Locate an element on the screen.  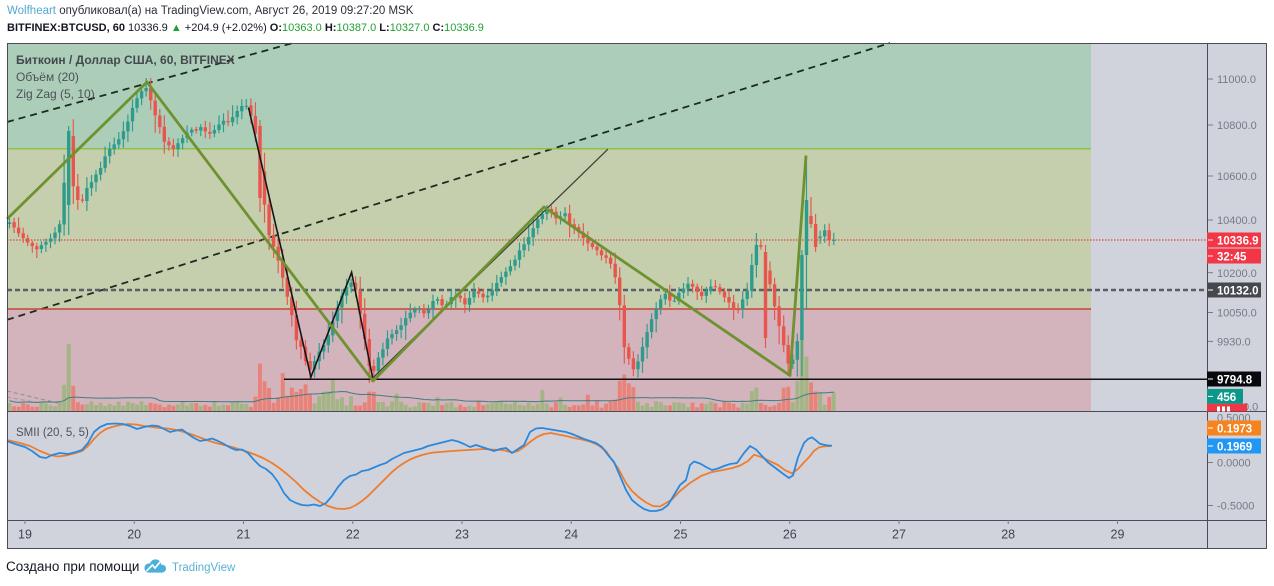
svg-text: 10600.0 is located at coordinates (1237, 177).